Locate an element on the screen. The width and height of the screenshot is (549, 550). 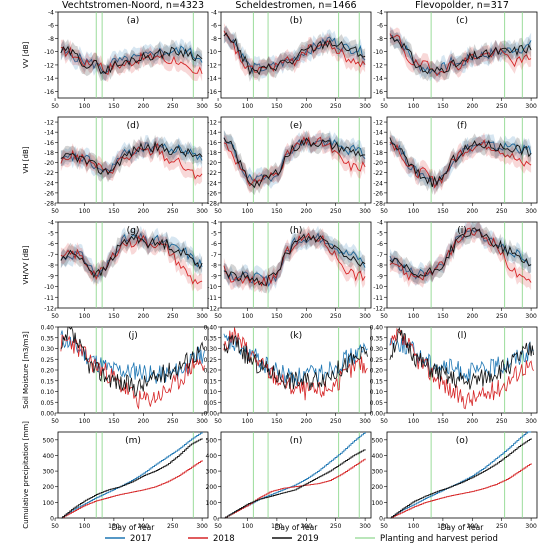
y-tick-label: 400 is located at coordinates (378, 456).